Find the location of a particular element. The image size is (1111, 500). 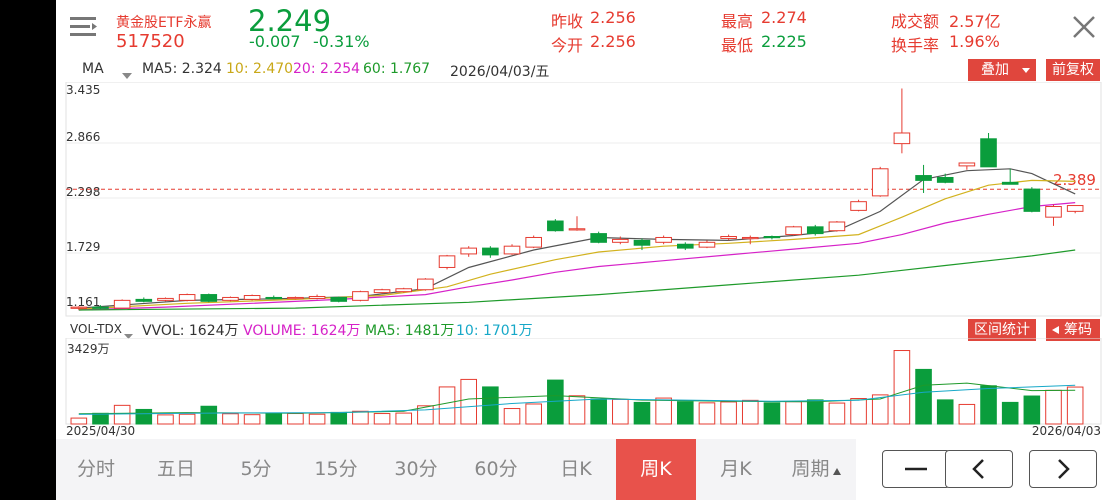

close-icon is located at coordinates (1084, 27).